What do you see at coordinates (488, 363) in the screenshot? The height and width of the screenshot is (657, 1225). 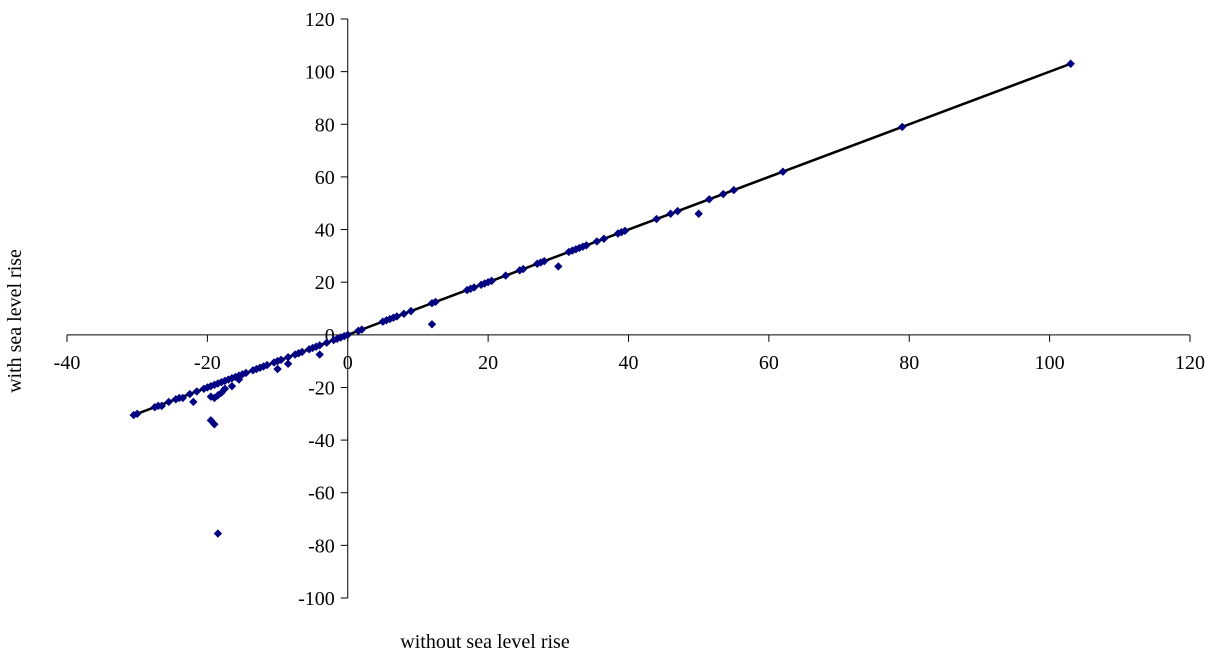 I see `x-tick-label: 20` at bounding box center [488, 363].